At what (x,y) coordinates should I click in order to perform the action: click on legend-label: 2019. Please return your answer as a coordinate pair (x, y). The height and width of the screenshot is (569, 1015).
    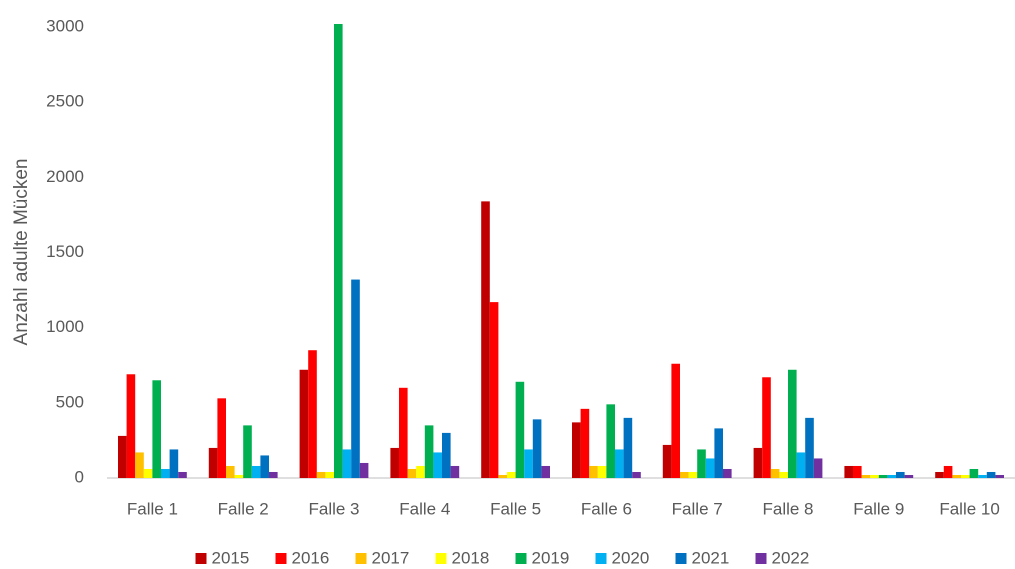
    Looking at the image, I should click on (551, 557).